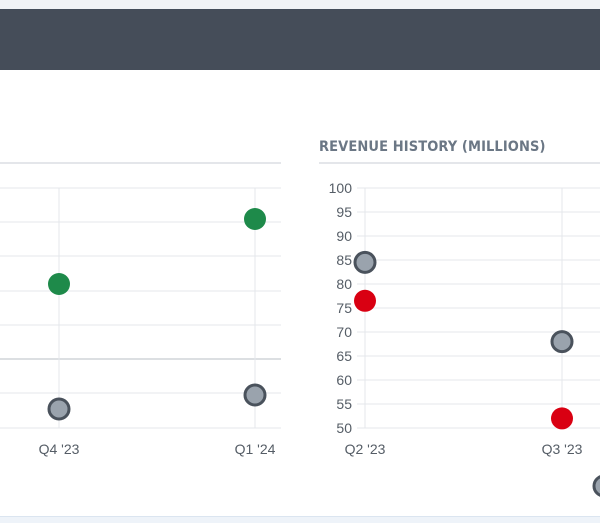 This screenshot has width=600, height=523. What do you see at coordinates (341, 188) in the screenshot?
I see `right-y-tick-label: 100` at bounding box center [341, 188].